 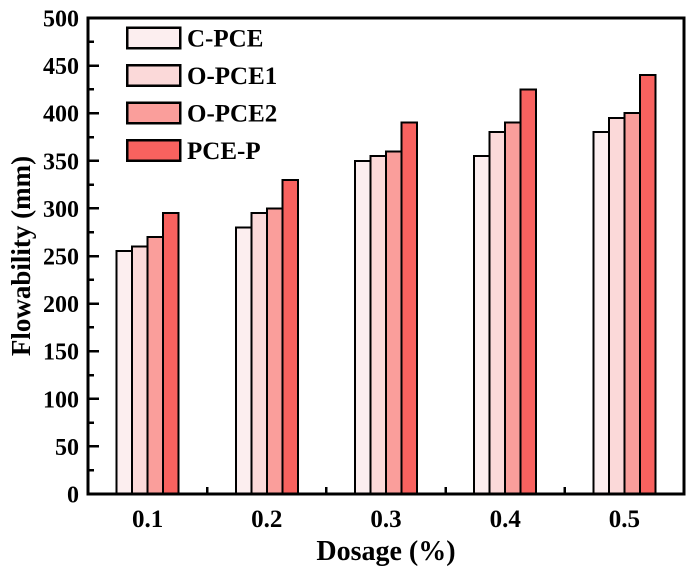 What do you see at coordinates (21, 256) in the screenshot?
I see `y-axis-title: Flowability (mm)` at bounding box center [21, 256].